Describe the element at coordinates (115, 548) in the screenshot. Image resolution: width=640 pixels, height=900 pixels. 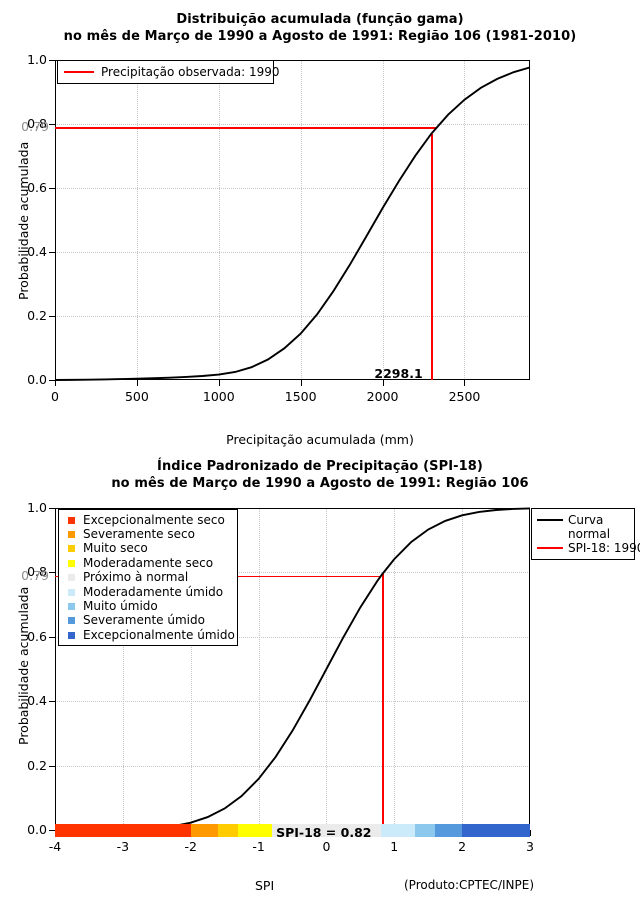
I see `category-legend-label: Muito seco` at that location.